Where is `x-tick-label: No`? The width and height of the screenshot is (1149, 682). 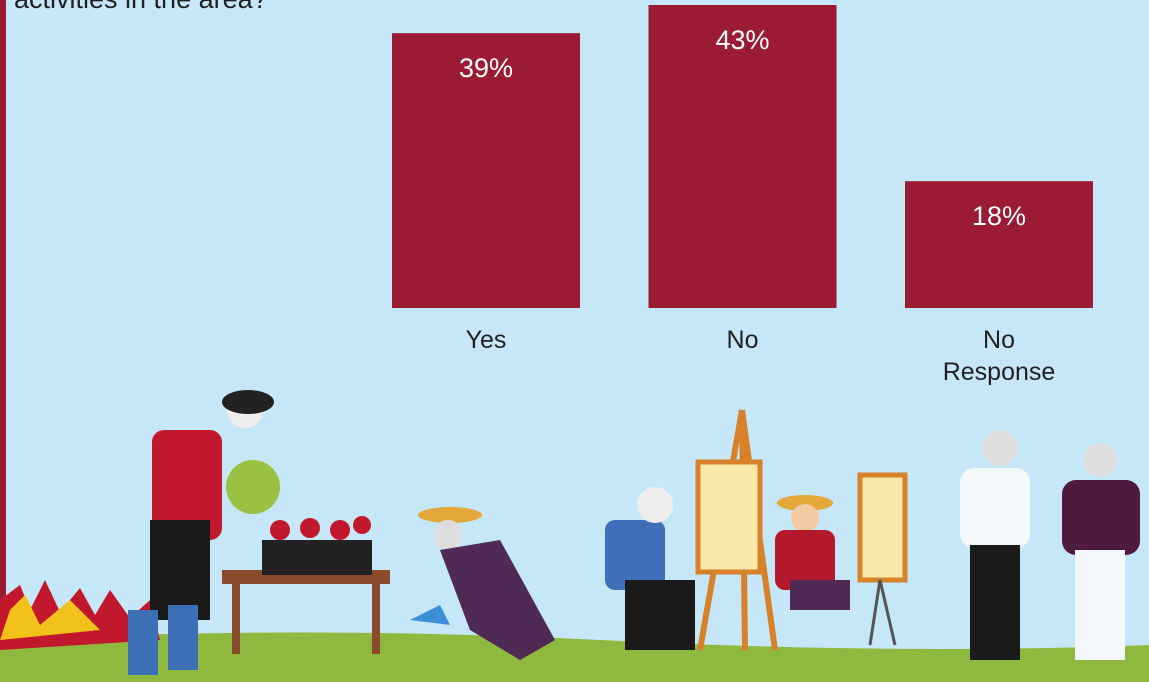
x-tick-label: No is located at coordinates (742, 340).